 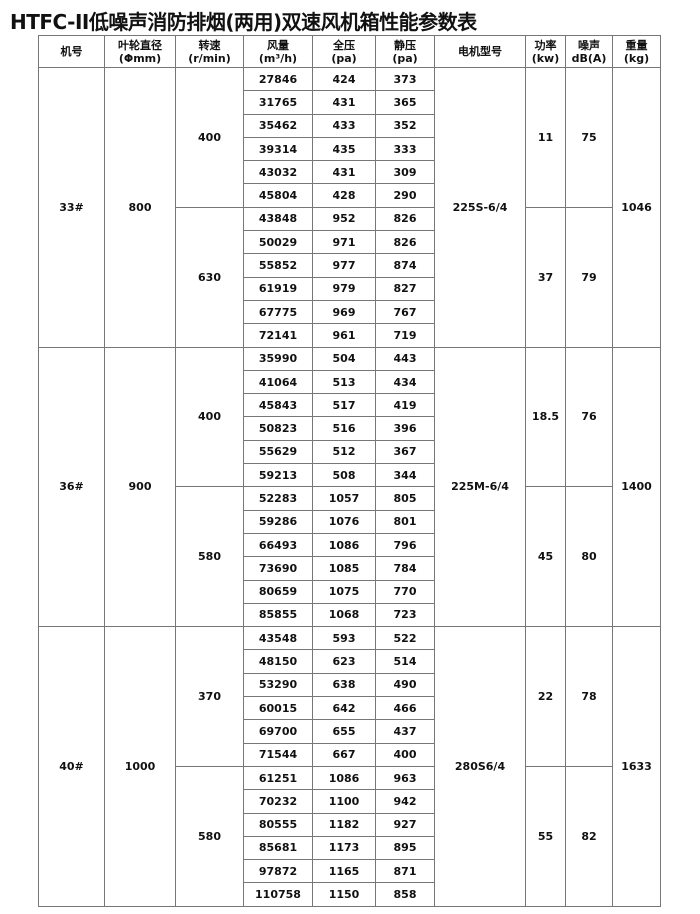 I want to click on static-pressure-cell: 796, so click(x=405, y=545).